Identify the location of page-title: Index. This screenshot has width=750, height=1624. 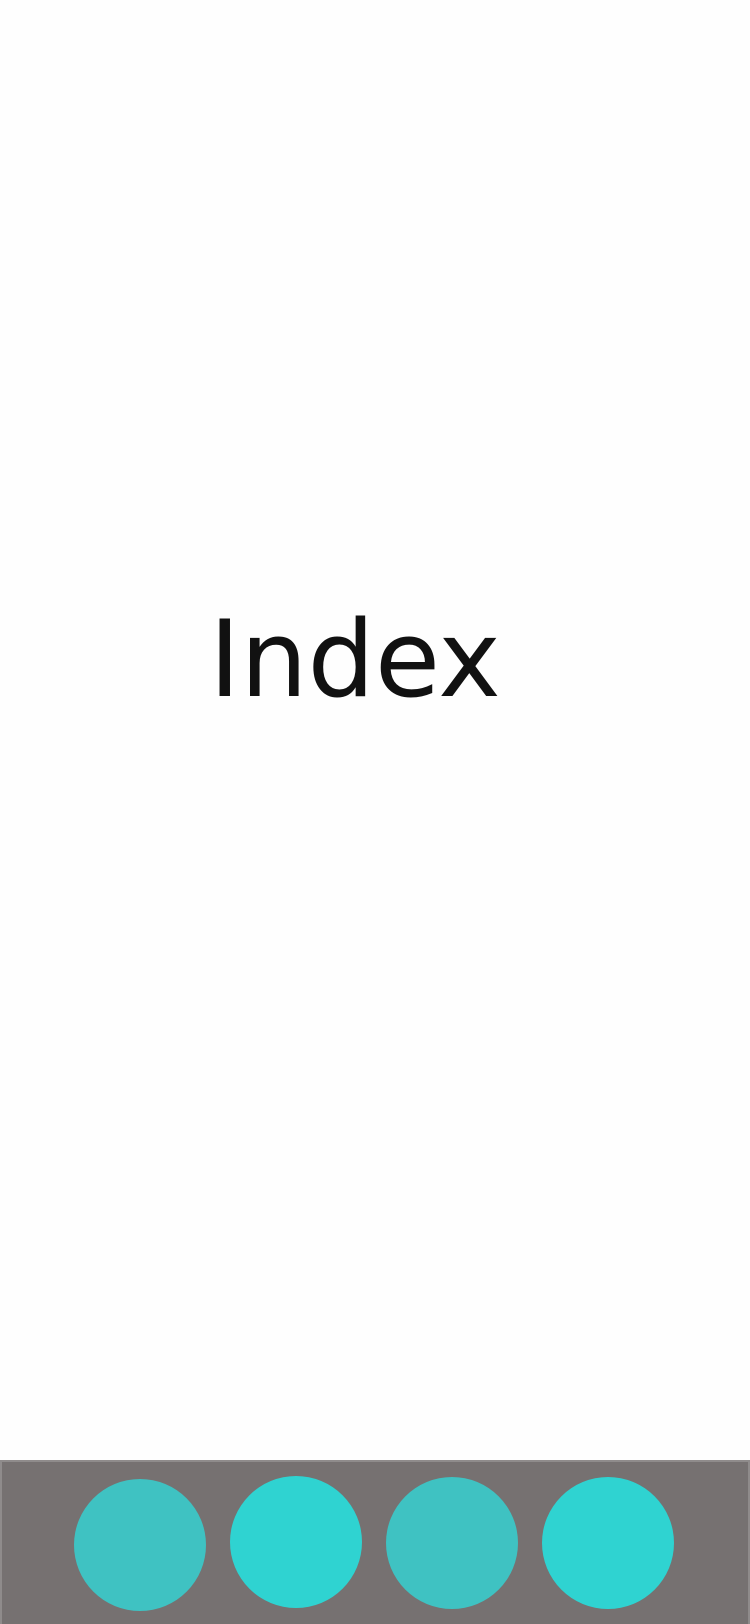
(355, 659).